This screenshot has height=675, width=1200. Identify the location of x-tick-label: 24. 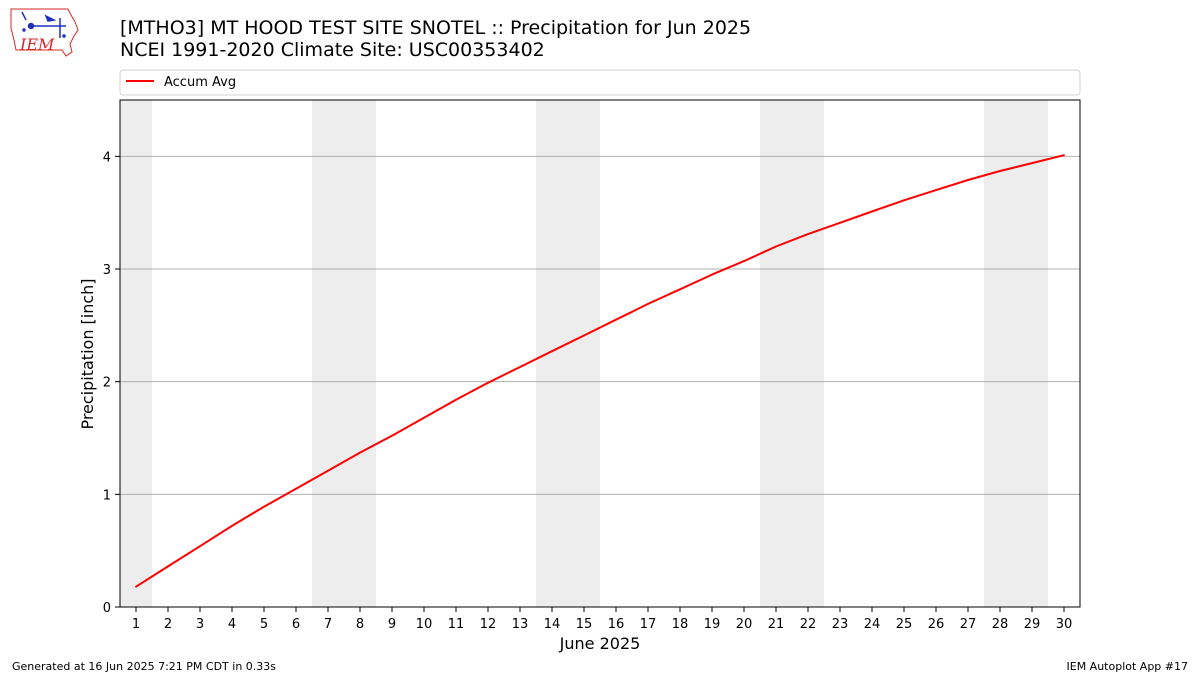
(872, 624).